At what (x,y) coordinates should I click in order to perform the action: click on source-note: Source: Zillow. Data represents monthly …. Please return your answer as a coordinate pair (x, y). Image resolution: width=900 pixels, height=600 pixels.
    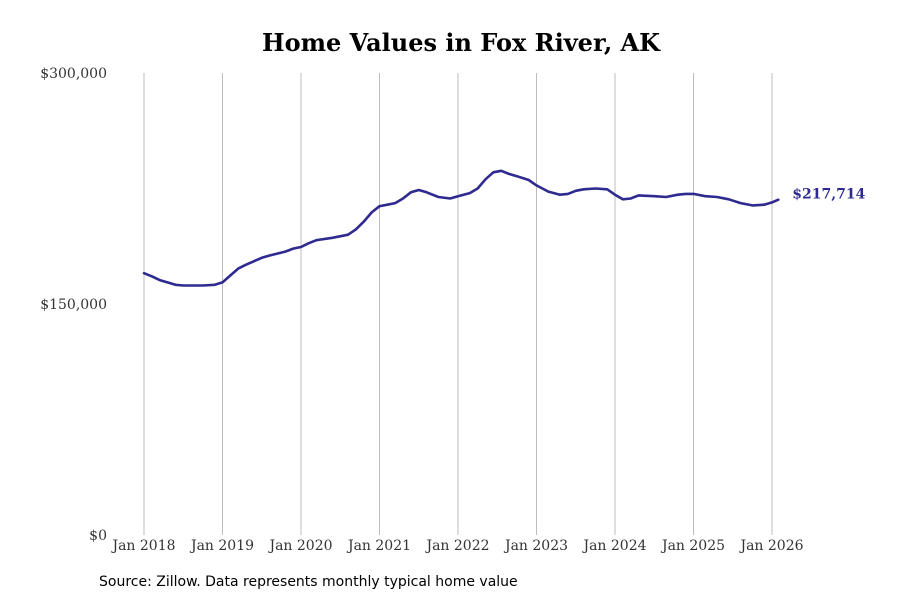
    Looking at the image, I should click on (308, 582).